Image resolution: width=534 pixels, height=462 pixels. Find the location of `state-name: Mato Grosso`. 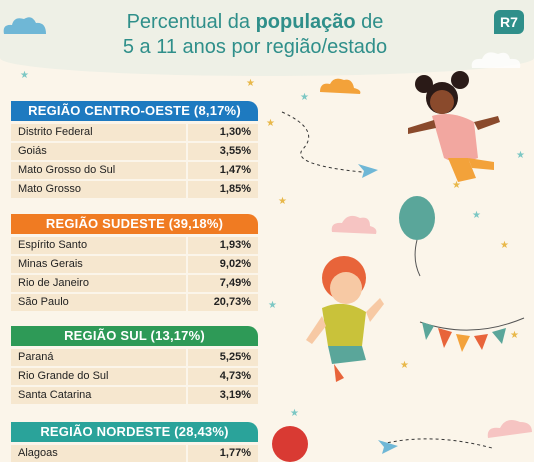

state-name: Mato Grosso is located at coordinates (98, 189).